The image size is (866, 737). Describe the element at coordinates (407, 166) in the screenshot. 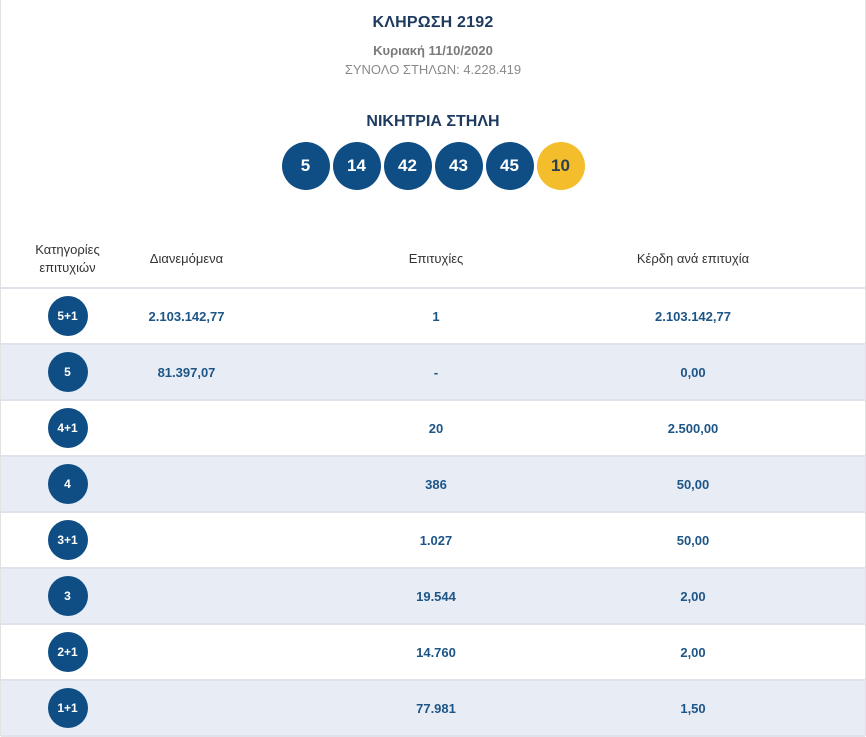

I see `winning-number-ball: 42` at that location.